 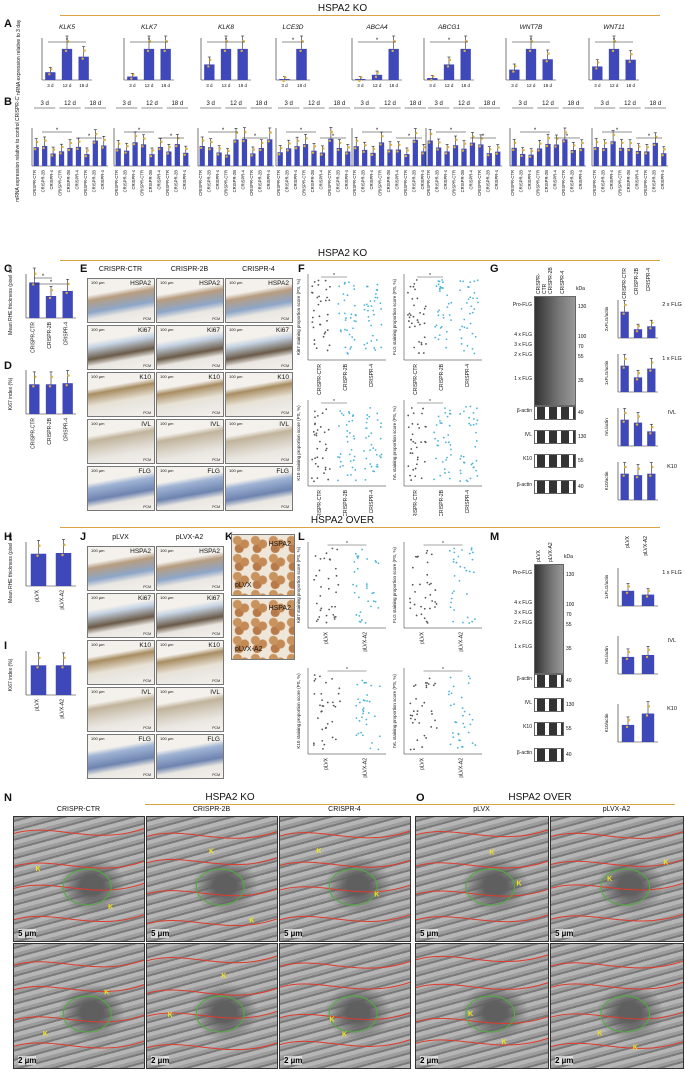 What do you see at coordinates (11, 393) in the screenshot?
I see `y-axis-label: Ki67 index (%)` at bounding box center [11, 393].